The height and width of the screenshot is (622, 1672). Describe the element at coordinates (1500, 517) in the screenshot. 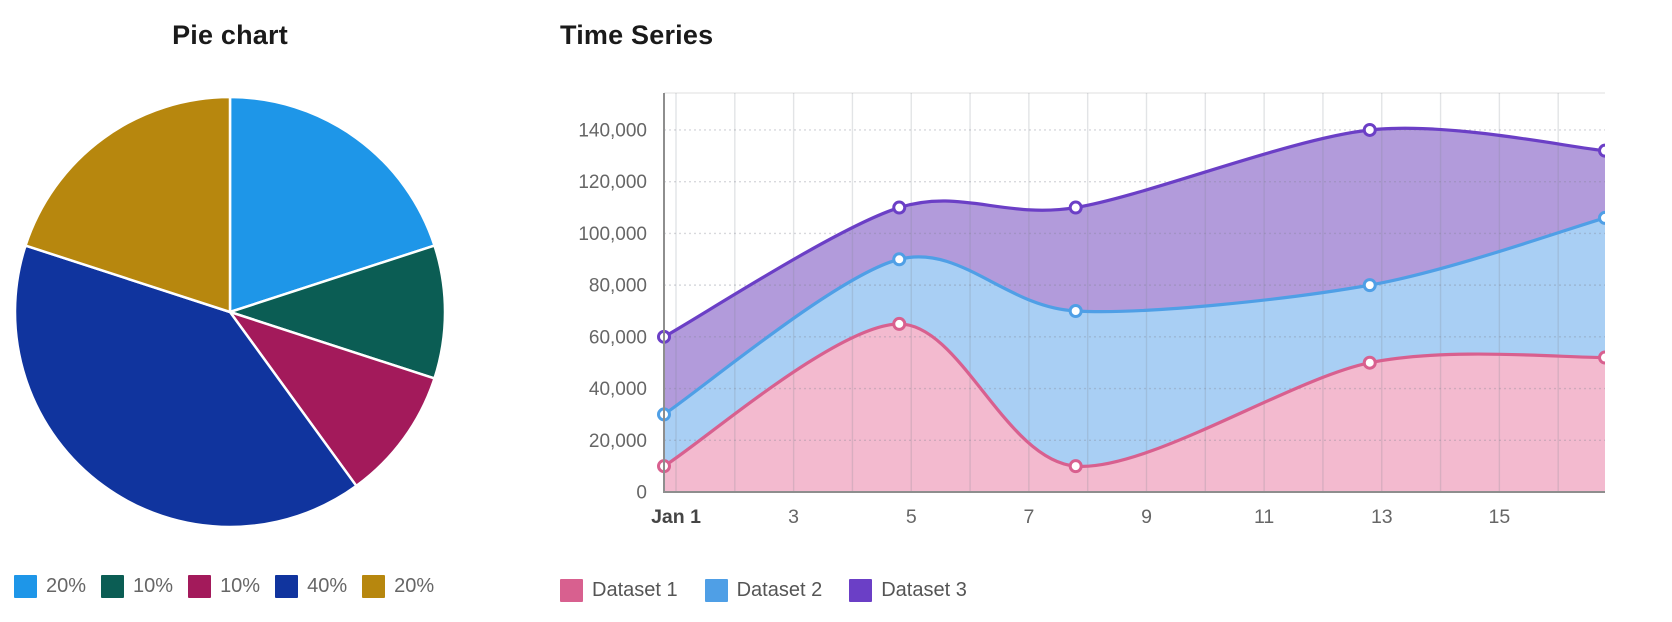

I see `x-tick-label: 15` at that location.